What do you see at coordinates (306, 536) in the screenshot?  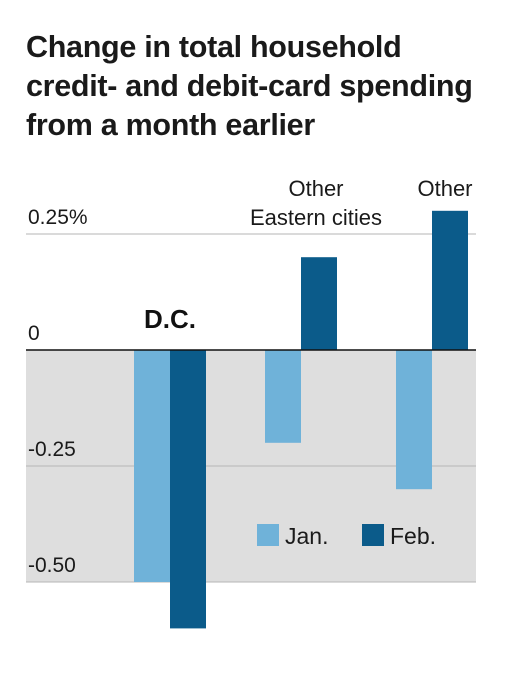 I see `legend-label: Jan.` at bounding box center [306, 536].